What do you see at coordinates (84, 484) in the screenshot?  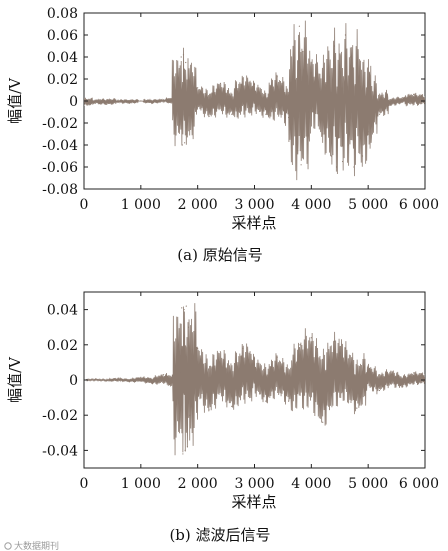 I see `panel-b-x-tick-label: 0` at bounding box center [84, 484].